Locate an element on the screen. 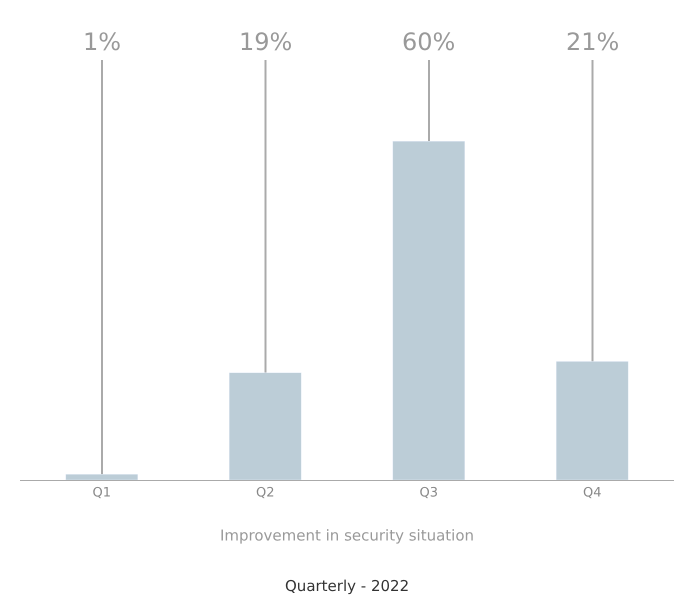 The image size is (694, 608). x-tick-label: Q2 is located at coordinates (265, 493).